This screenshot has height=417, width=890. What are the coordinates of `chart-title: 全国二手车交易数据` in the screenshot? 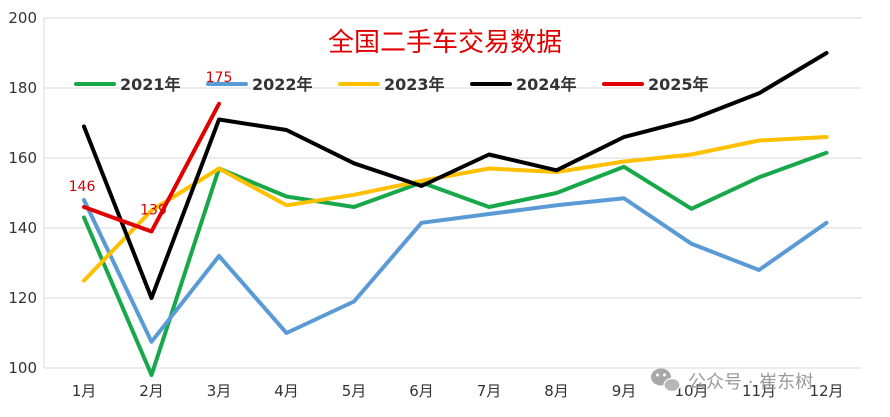 It's located at (445, 43).